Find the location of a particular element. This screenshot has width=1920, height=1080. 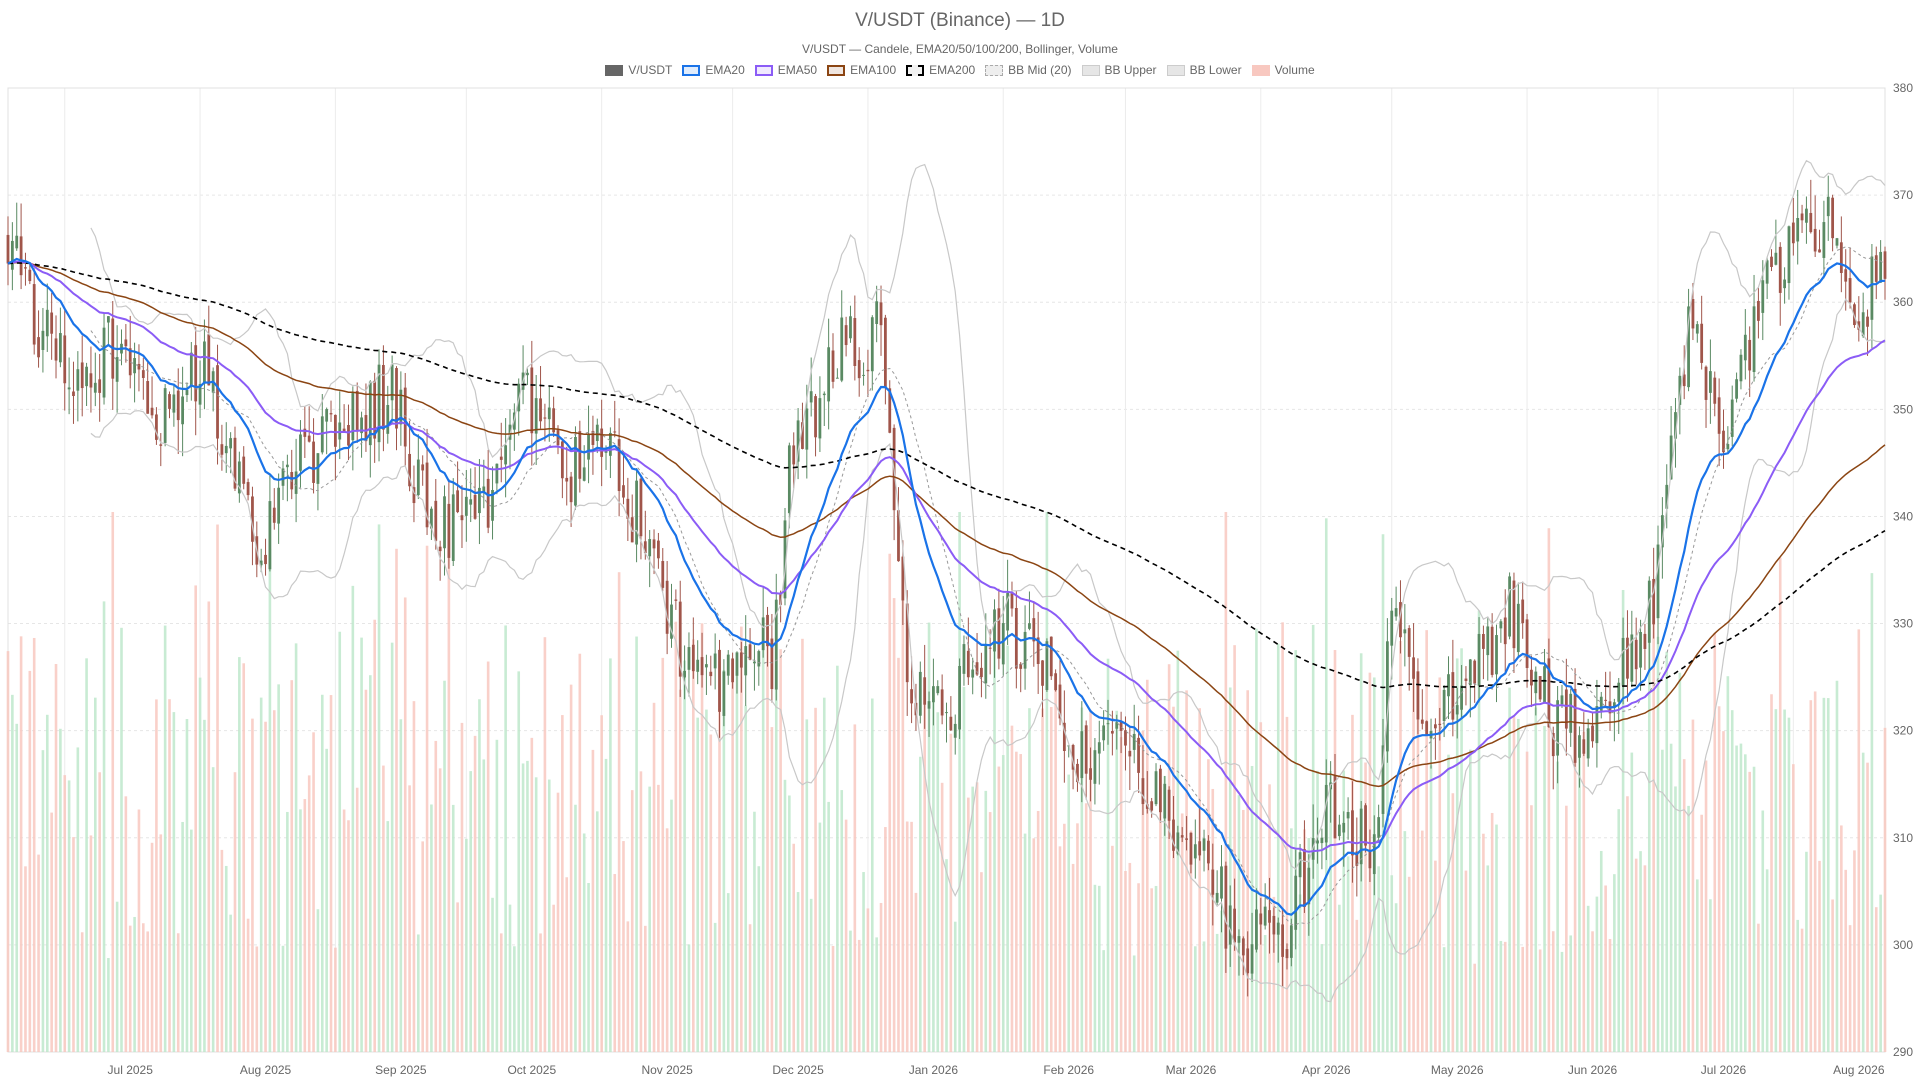

y-tick-label: 340 is located at coordinates (1903, 516).